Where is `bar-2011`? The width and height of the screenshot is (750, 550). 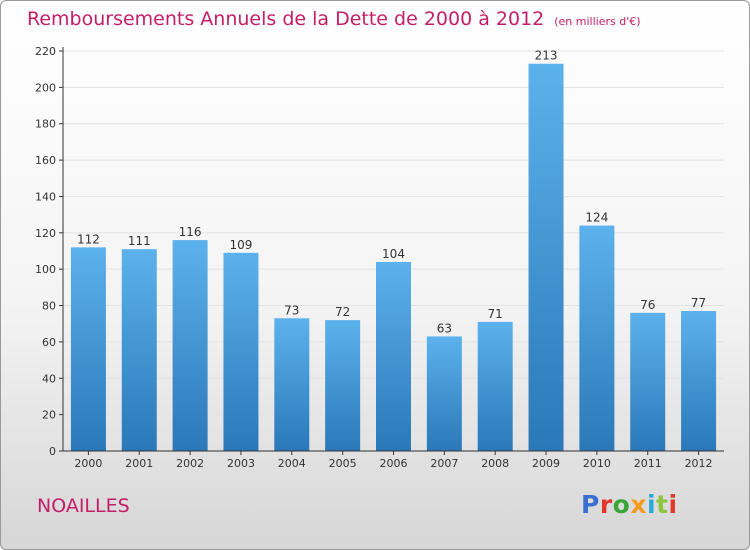 bar-2011 is located at coordinates (648, 381).